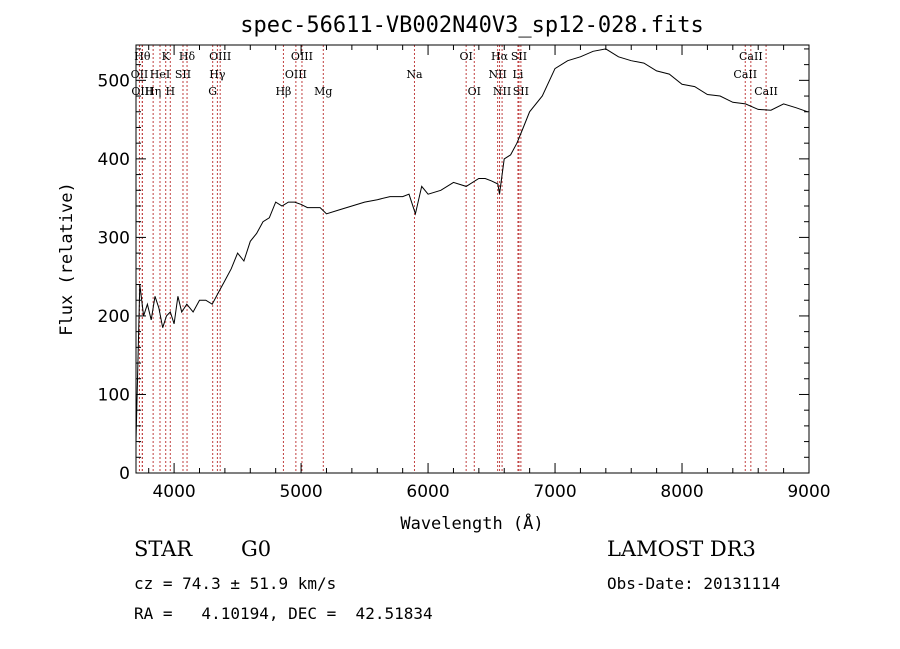 Image resolution: width=900 pixels, height=649 pixels. I want to click on spectral-line-label: K, so click(166, 56).